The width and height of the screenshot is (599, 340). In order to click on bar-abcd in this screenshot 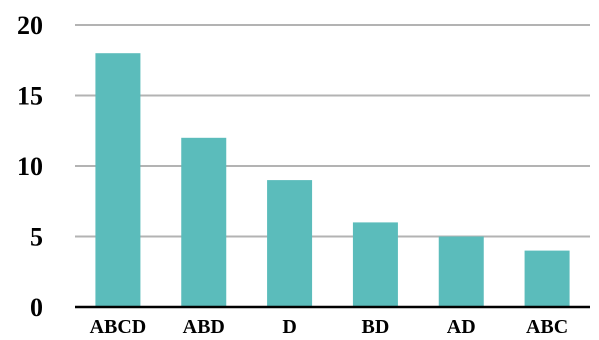, I will do `click(118, 180)`.